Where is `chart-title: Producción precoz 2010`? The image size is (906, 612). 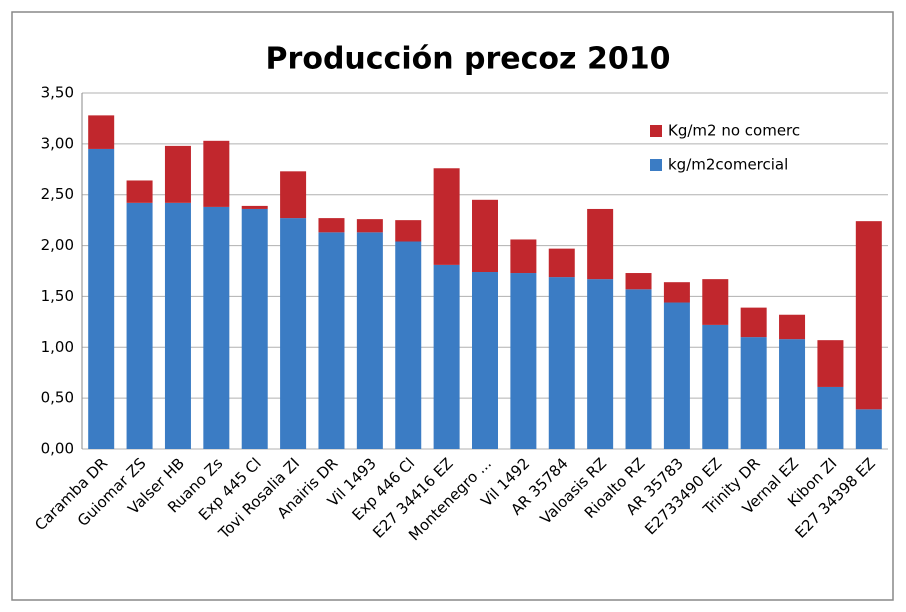 chart-title: Producción precoz 2010 is located at coordinates (468, 59).